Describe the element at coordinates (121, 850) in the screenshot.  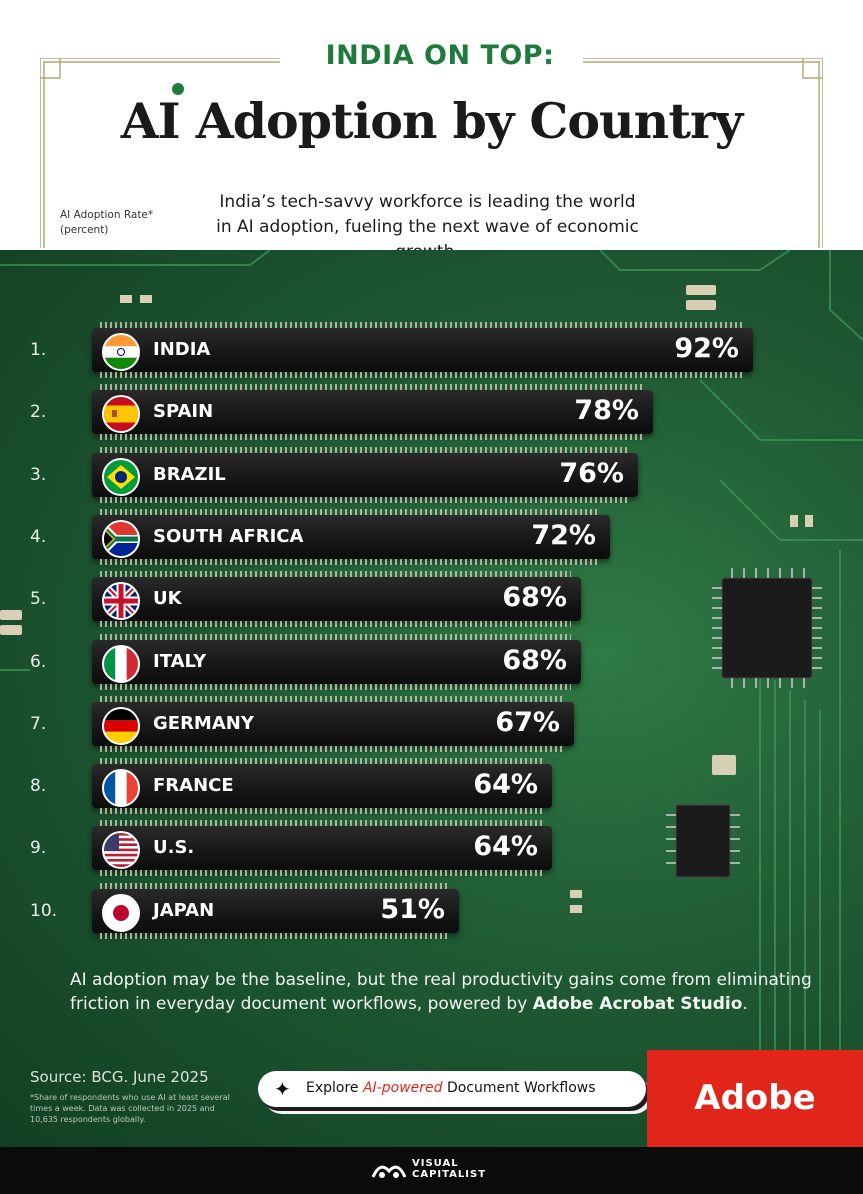
I see `us-flag-icon` at that location.